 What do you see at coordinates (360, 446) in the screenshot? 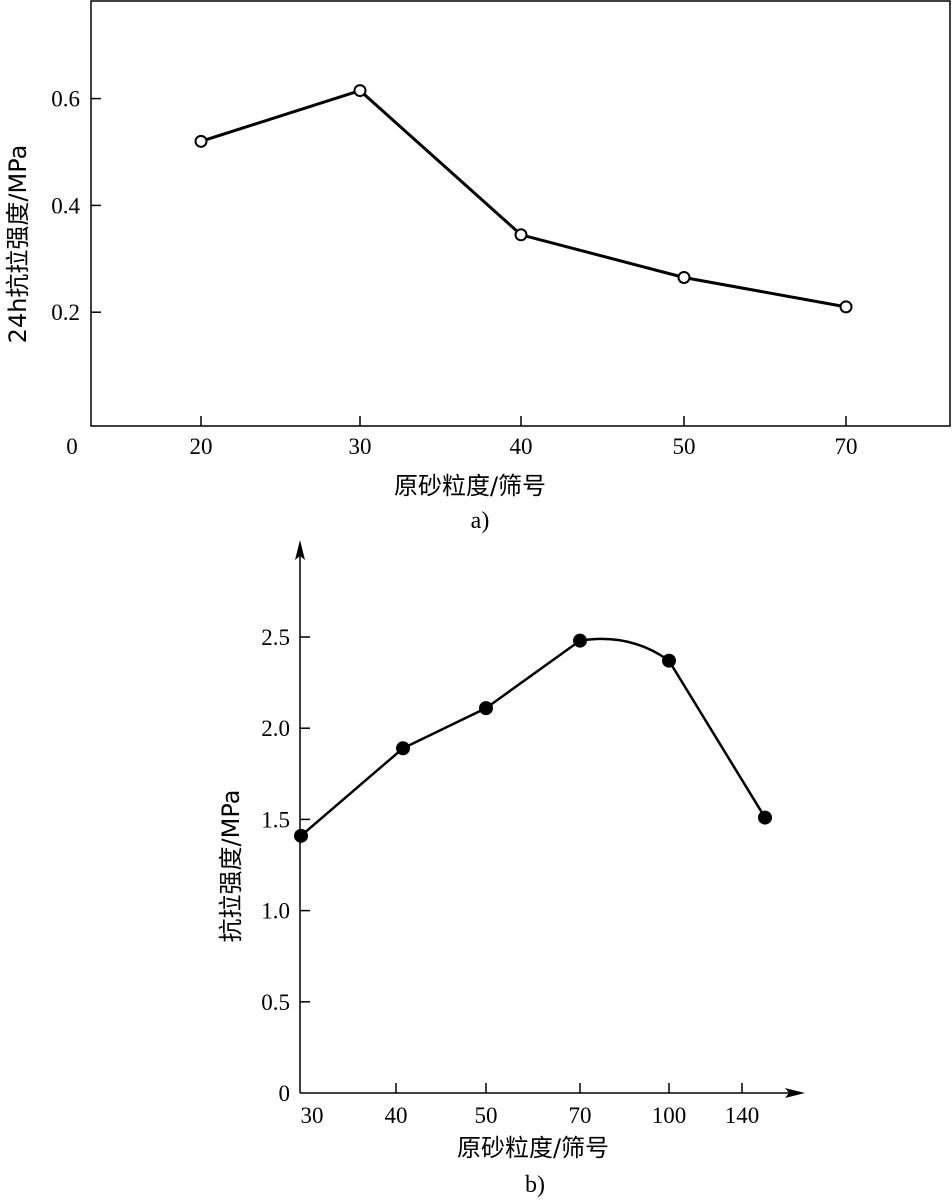
I see `chart-a-x-tick-label: 30` at bounding box center [360, 446].